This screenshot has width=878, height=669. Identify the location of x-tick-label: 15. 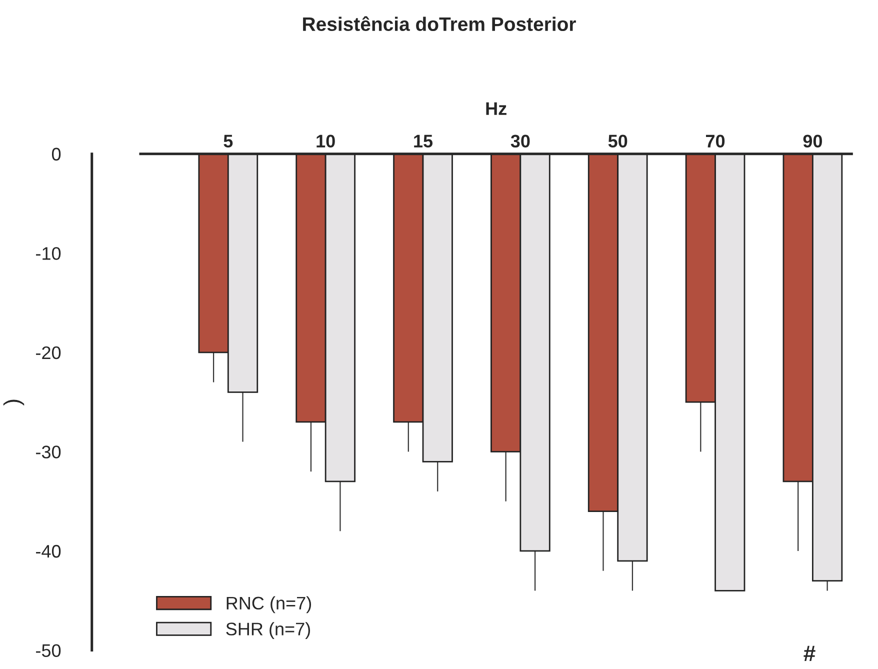
(423, 141).